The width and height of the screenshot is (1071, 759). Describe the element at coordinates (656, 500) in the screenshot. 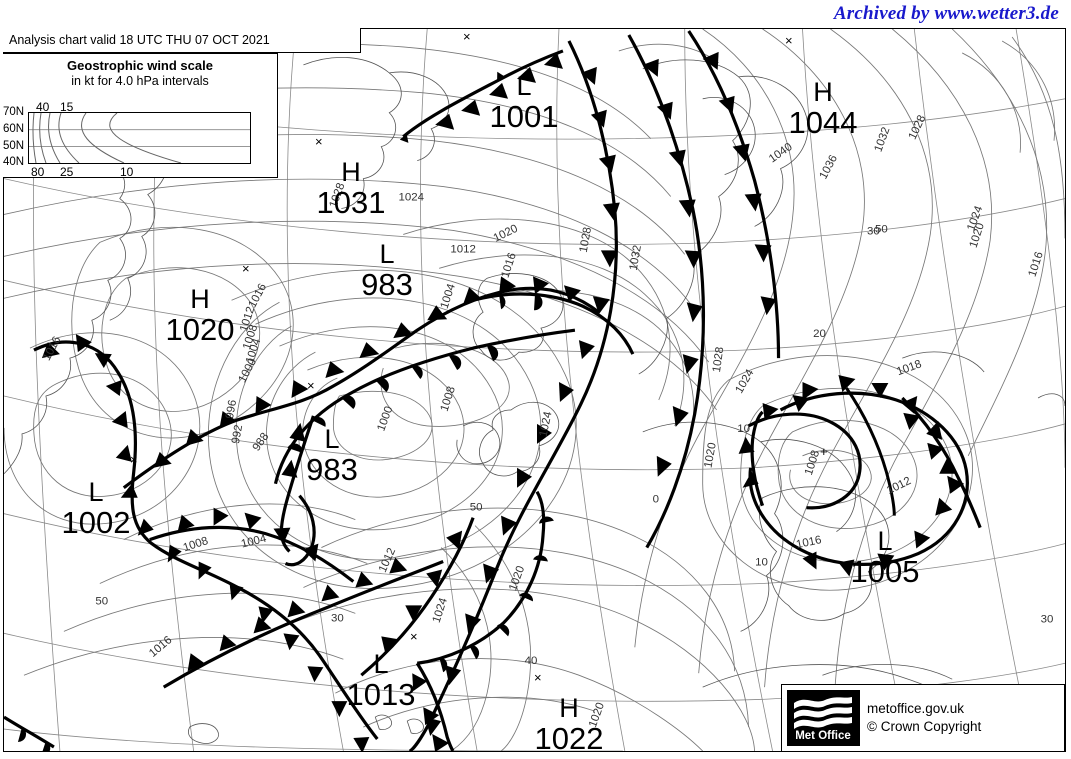

I see `graticule-label-0: 0` at that location.